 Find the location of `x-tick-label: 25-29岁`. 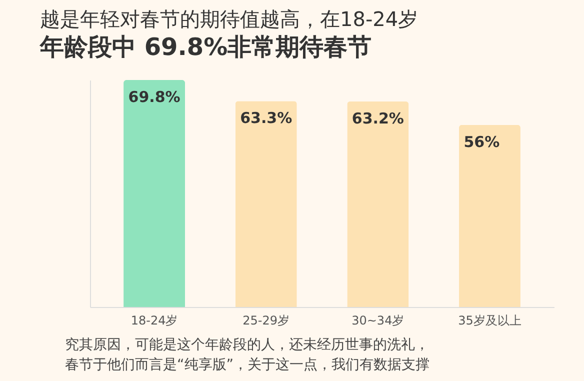

x-tick-label: 25-29岁 is located at coordinates (266, 321).